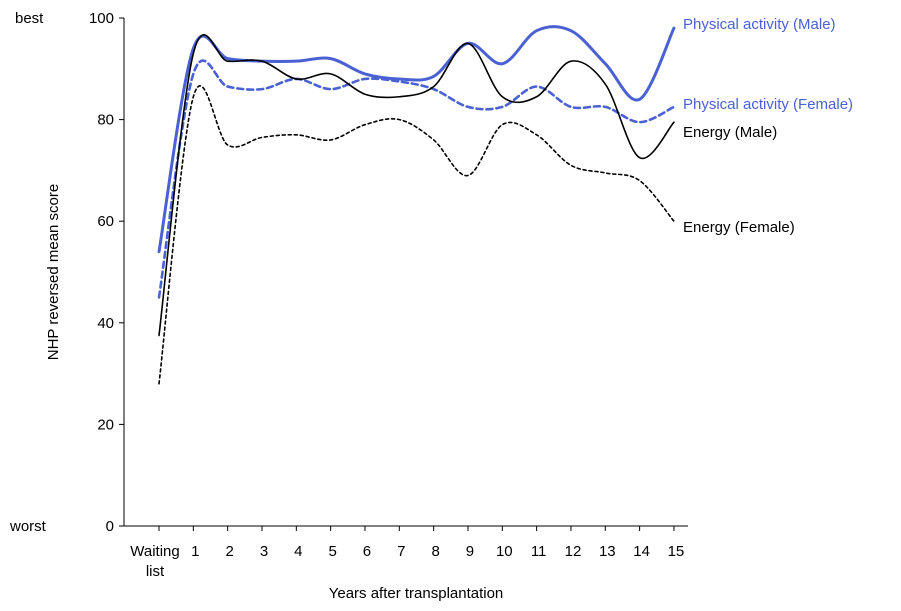 Image resolution: width=901 pixels, height=611 pixels. I want to click on x-tick-label: 2, so click(229, 551).